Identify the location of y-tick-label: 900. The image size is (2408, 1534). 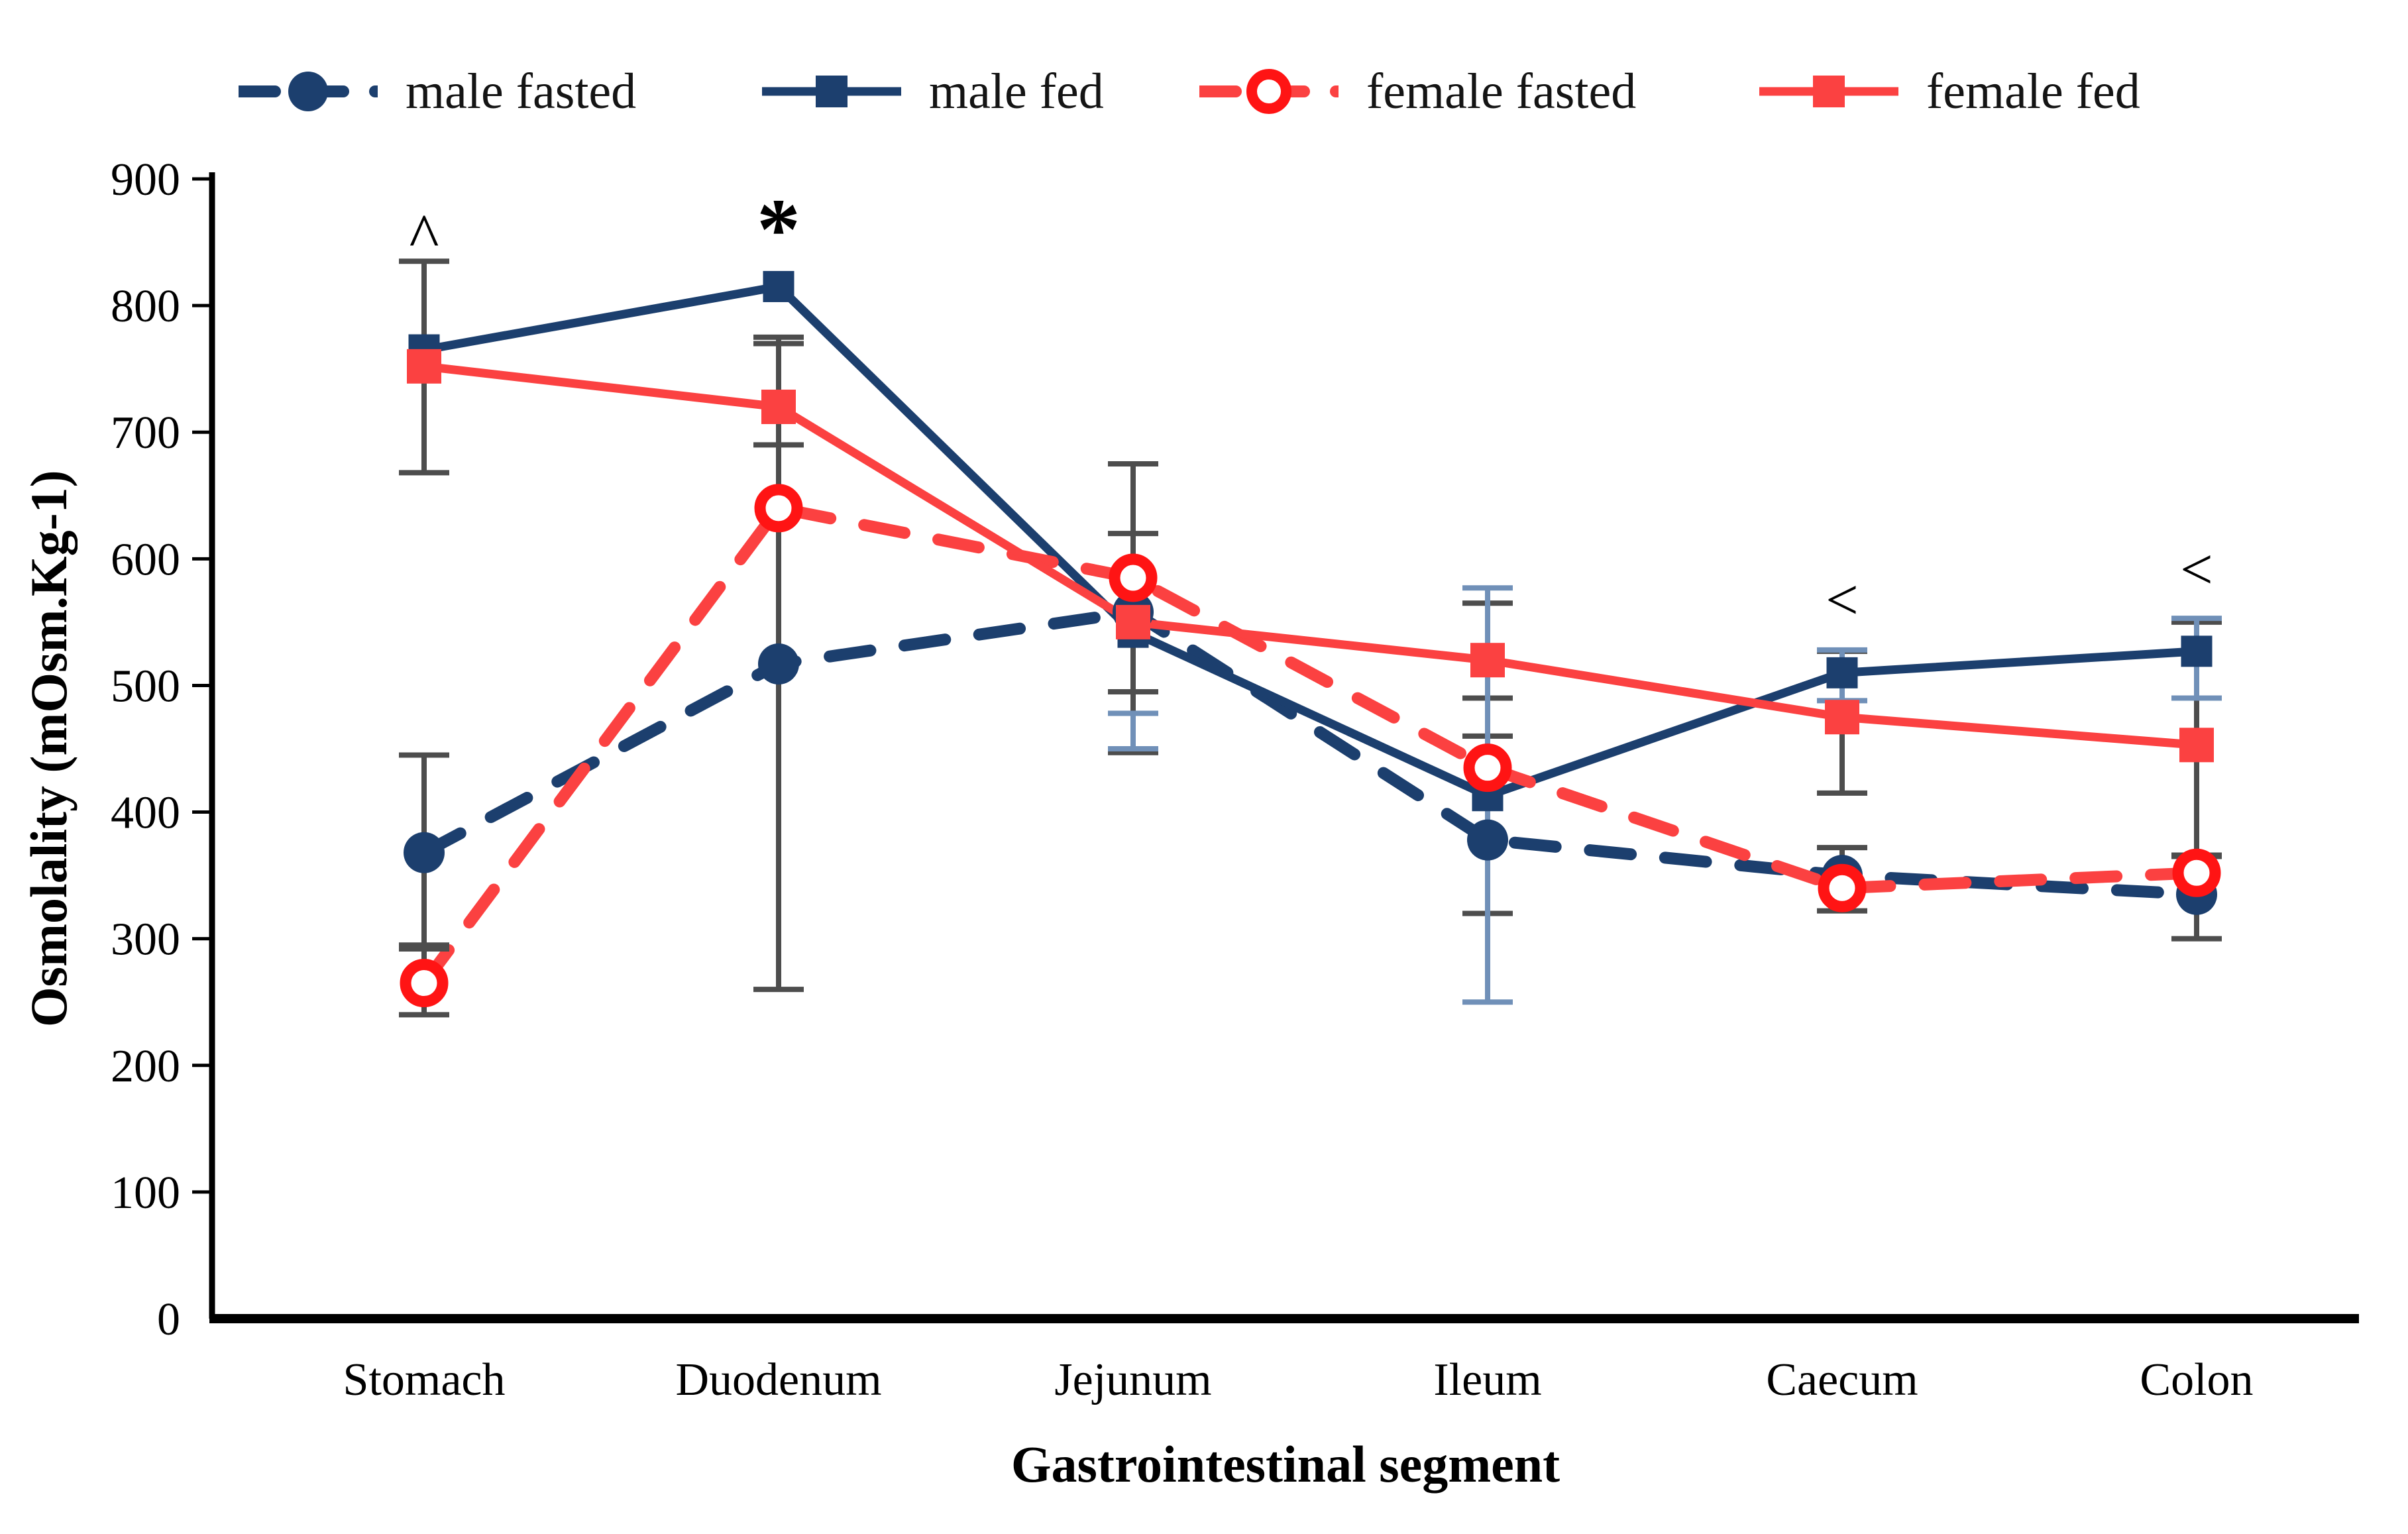
(145, 179).